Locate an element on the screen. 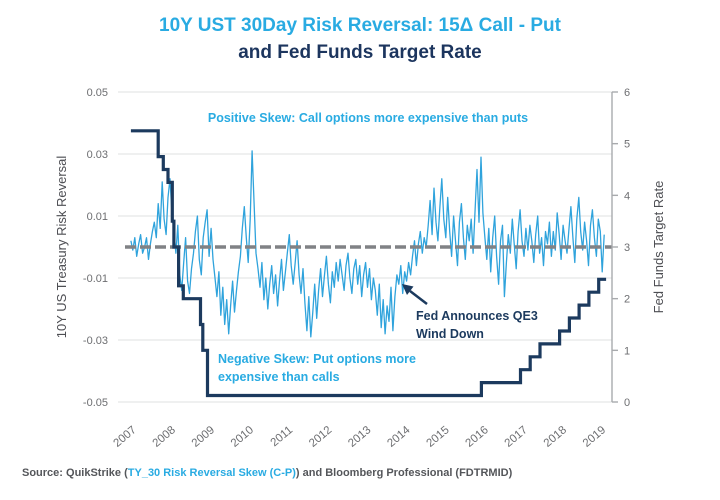 This screenshot has height=500, width=720. svg-text: -0.01 is located at coordinates (95, 279).